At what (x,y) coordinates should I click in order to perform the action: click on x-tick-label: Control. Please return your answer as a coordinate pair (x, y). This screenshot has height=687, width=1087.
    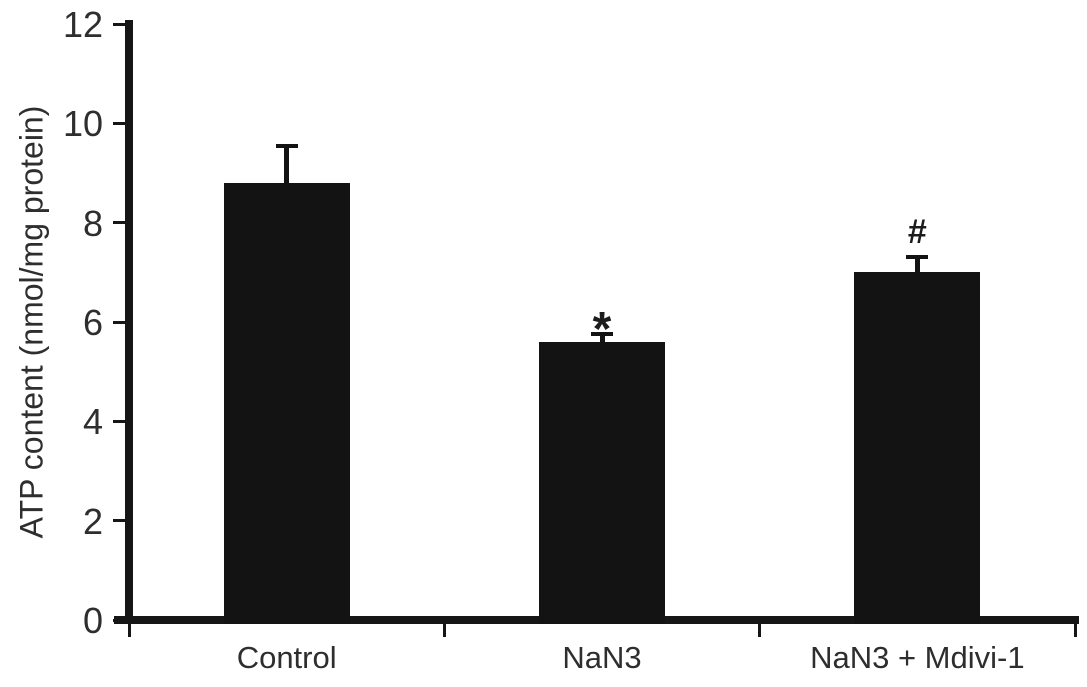
    Looking at the image, I should click on (286, 657).